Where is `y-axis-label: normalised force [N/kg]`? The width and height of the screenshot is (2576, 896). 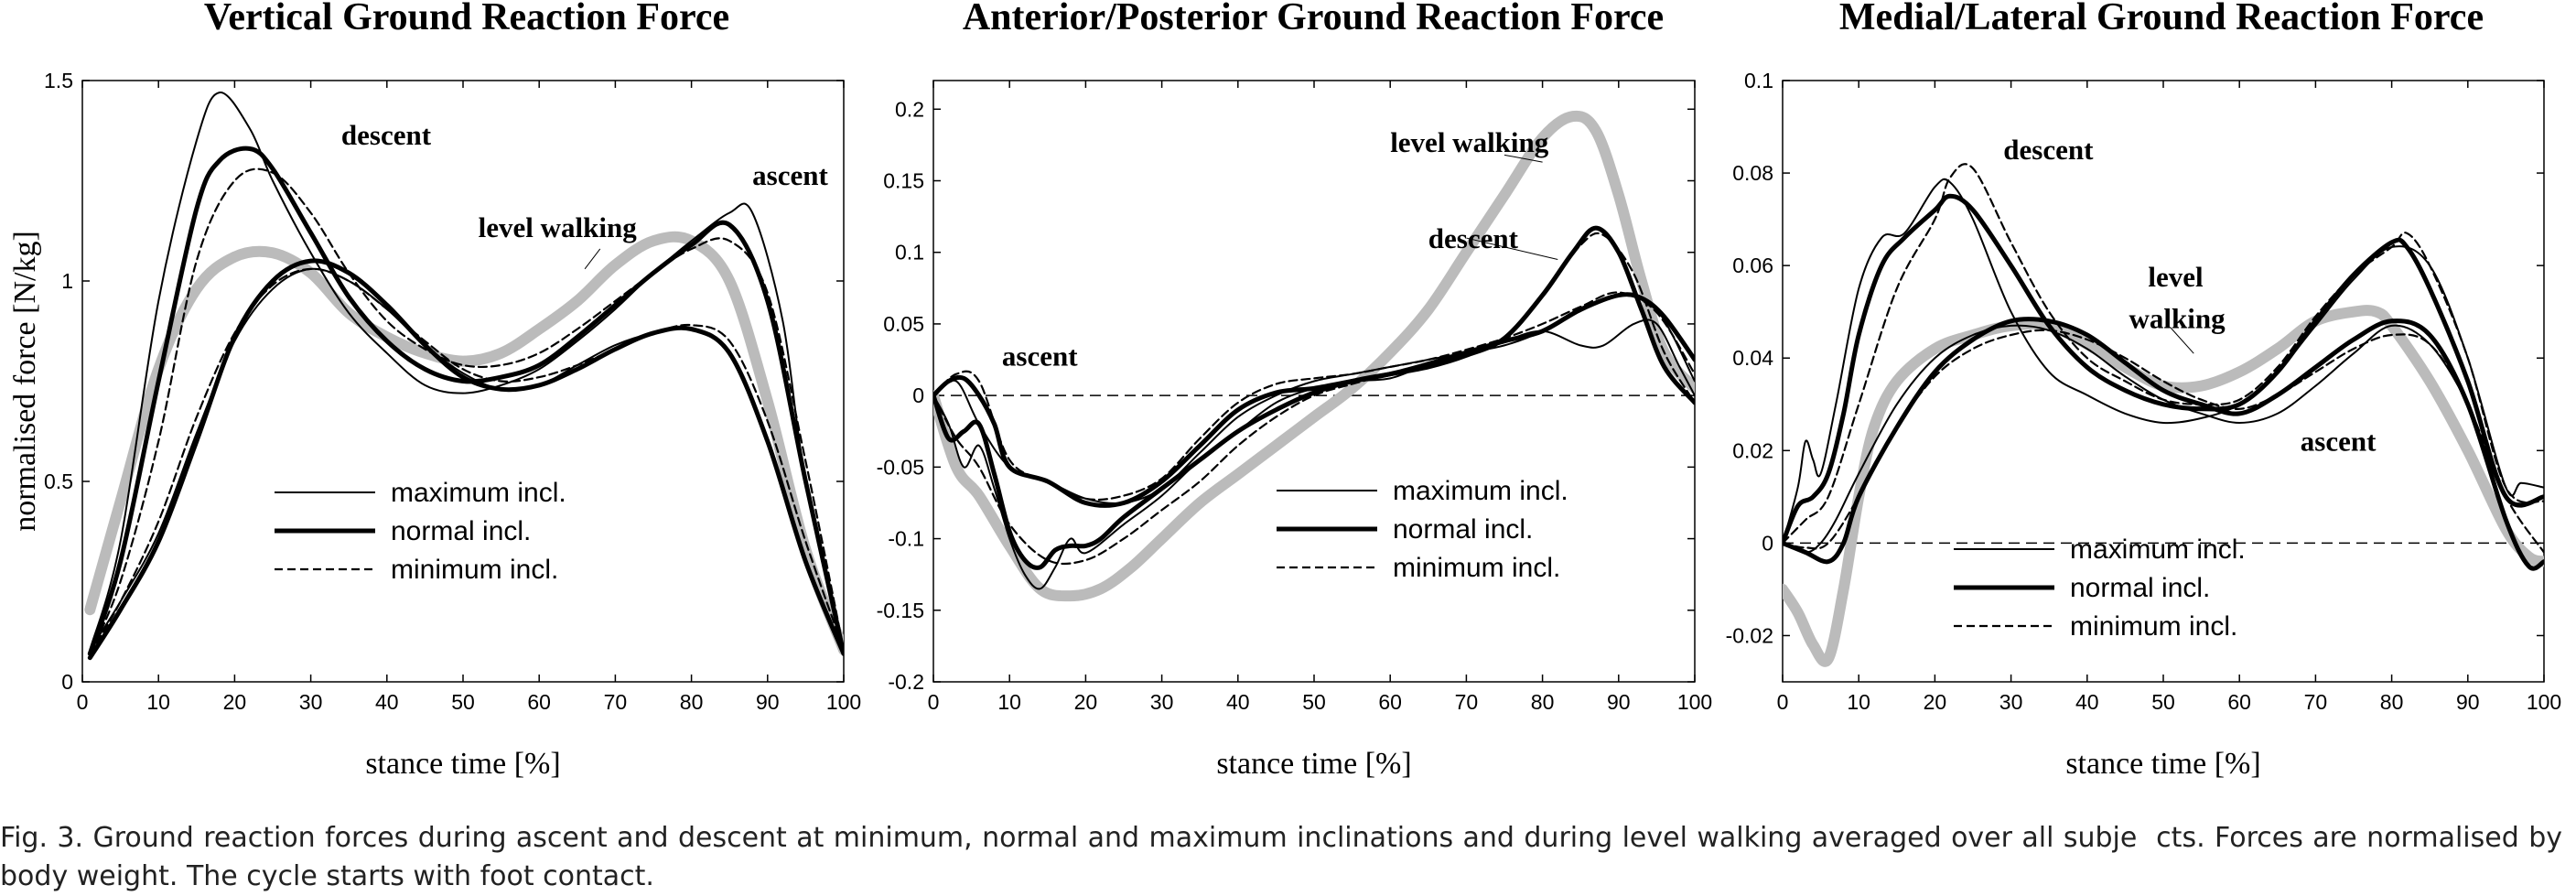 y-axis-label: normalised force [N/kg] is located at coordinates (25, 381).